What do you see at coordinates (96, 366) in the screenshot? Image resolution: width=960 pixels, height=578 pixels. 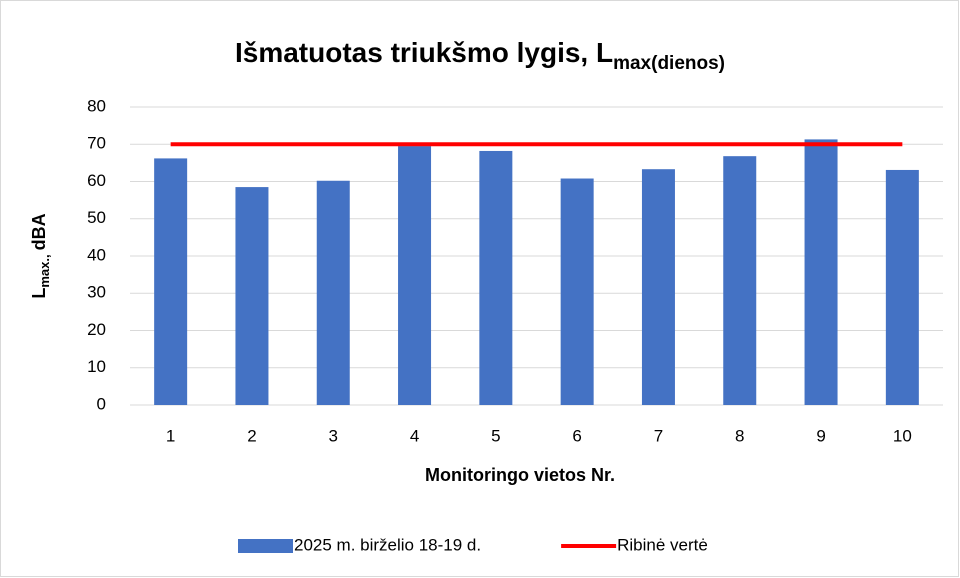 I see `y-tick-label: 10` at bounding box center [96, 366].